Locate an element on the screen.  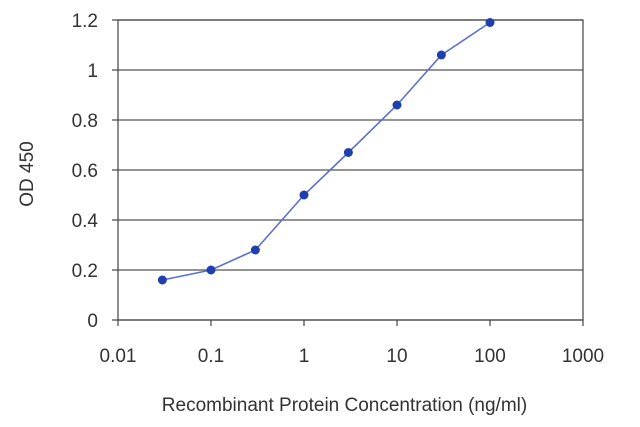
x-axis-ticks: 0.01 0.1 1 10 100 1000 is located at coordinates (352, 343).